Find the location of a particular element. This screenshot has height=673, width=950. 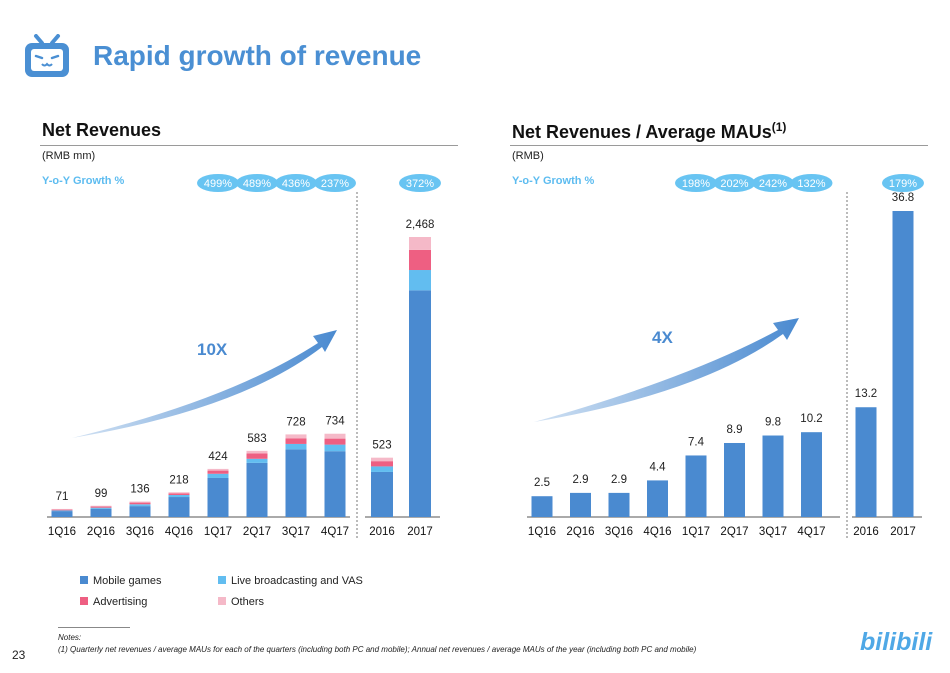

yoy-label: 372% is located at coordinates (420, 184).